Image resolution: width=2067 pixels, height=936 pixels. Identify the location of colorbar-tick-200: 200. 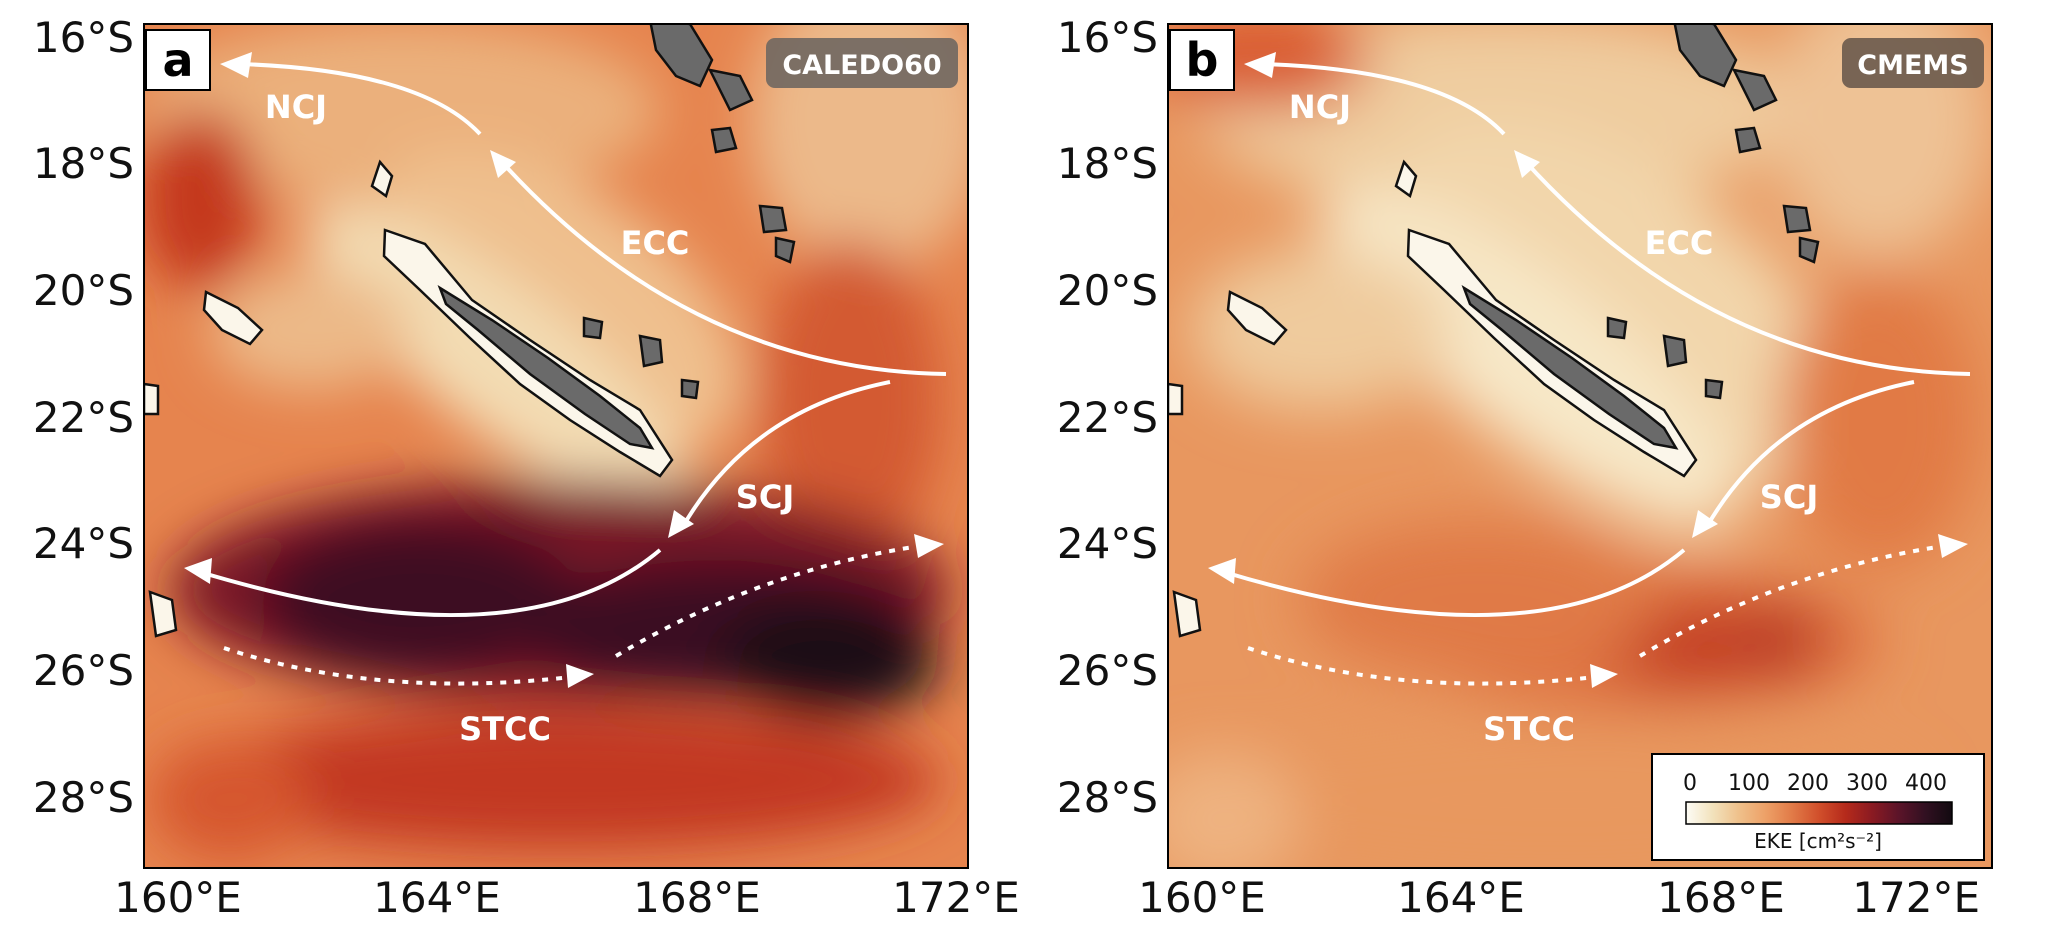
(1808, 783).